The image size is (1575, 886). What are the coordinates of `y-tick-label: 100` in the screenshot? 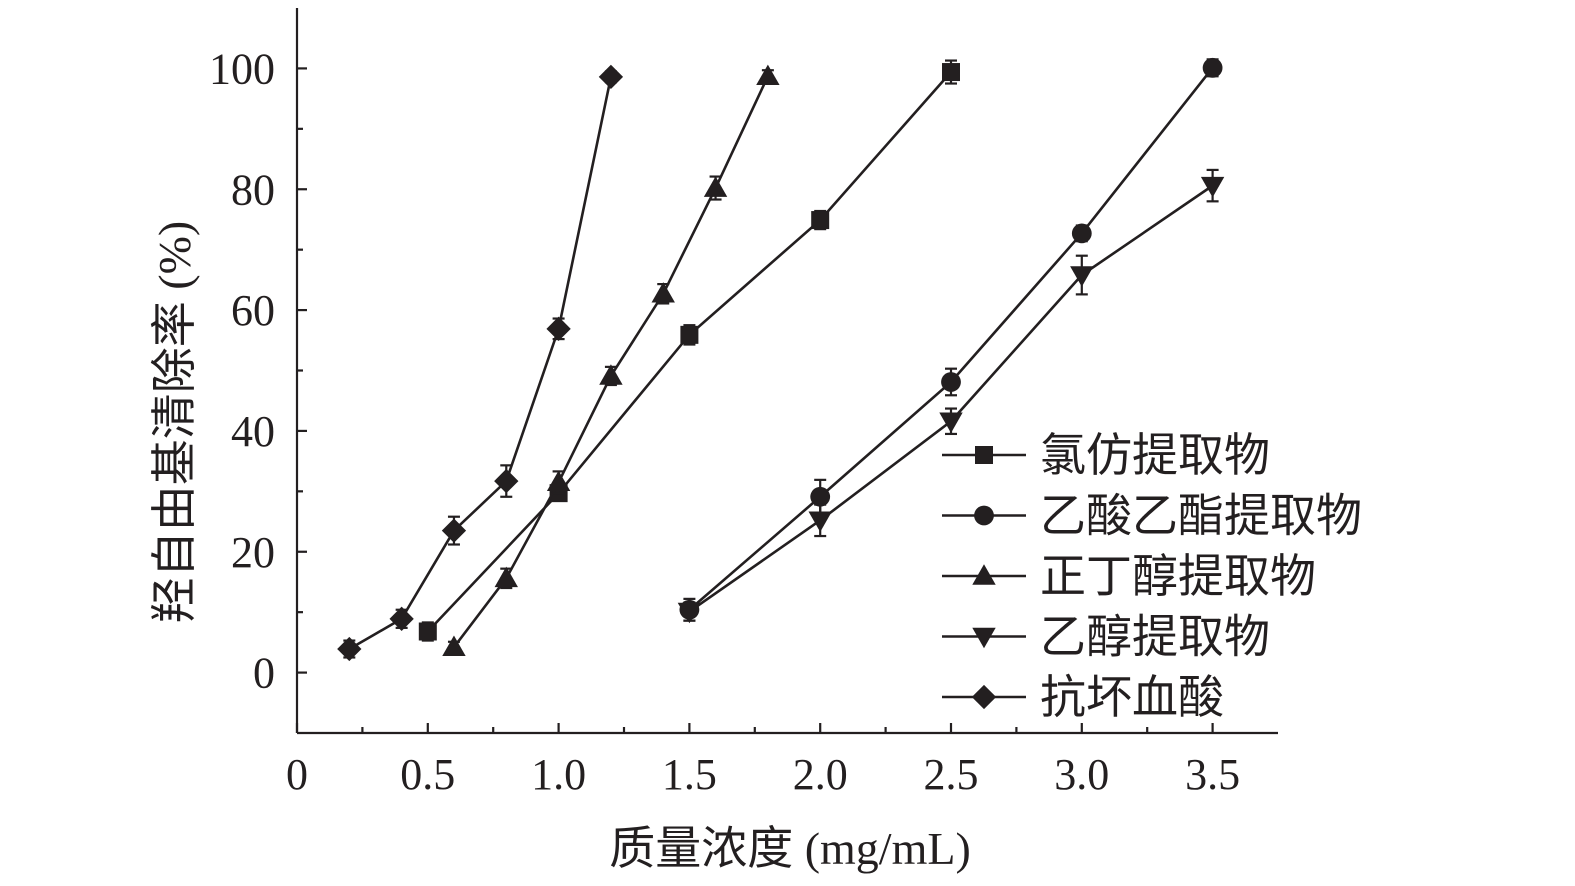 It's located at (242, 68).